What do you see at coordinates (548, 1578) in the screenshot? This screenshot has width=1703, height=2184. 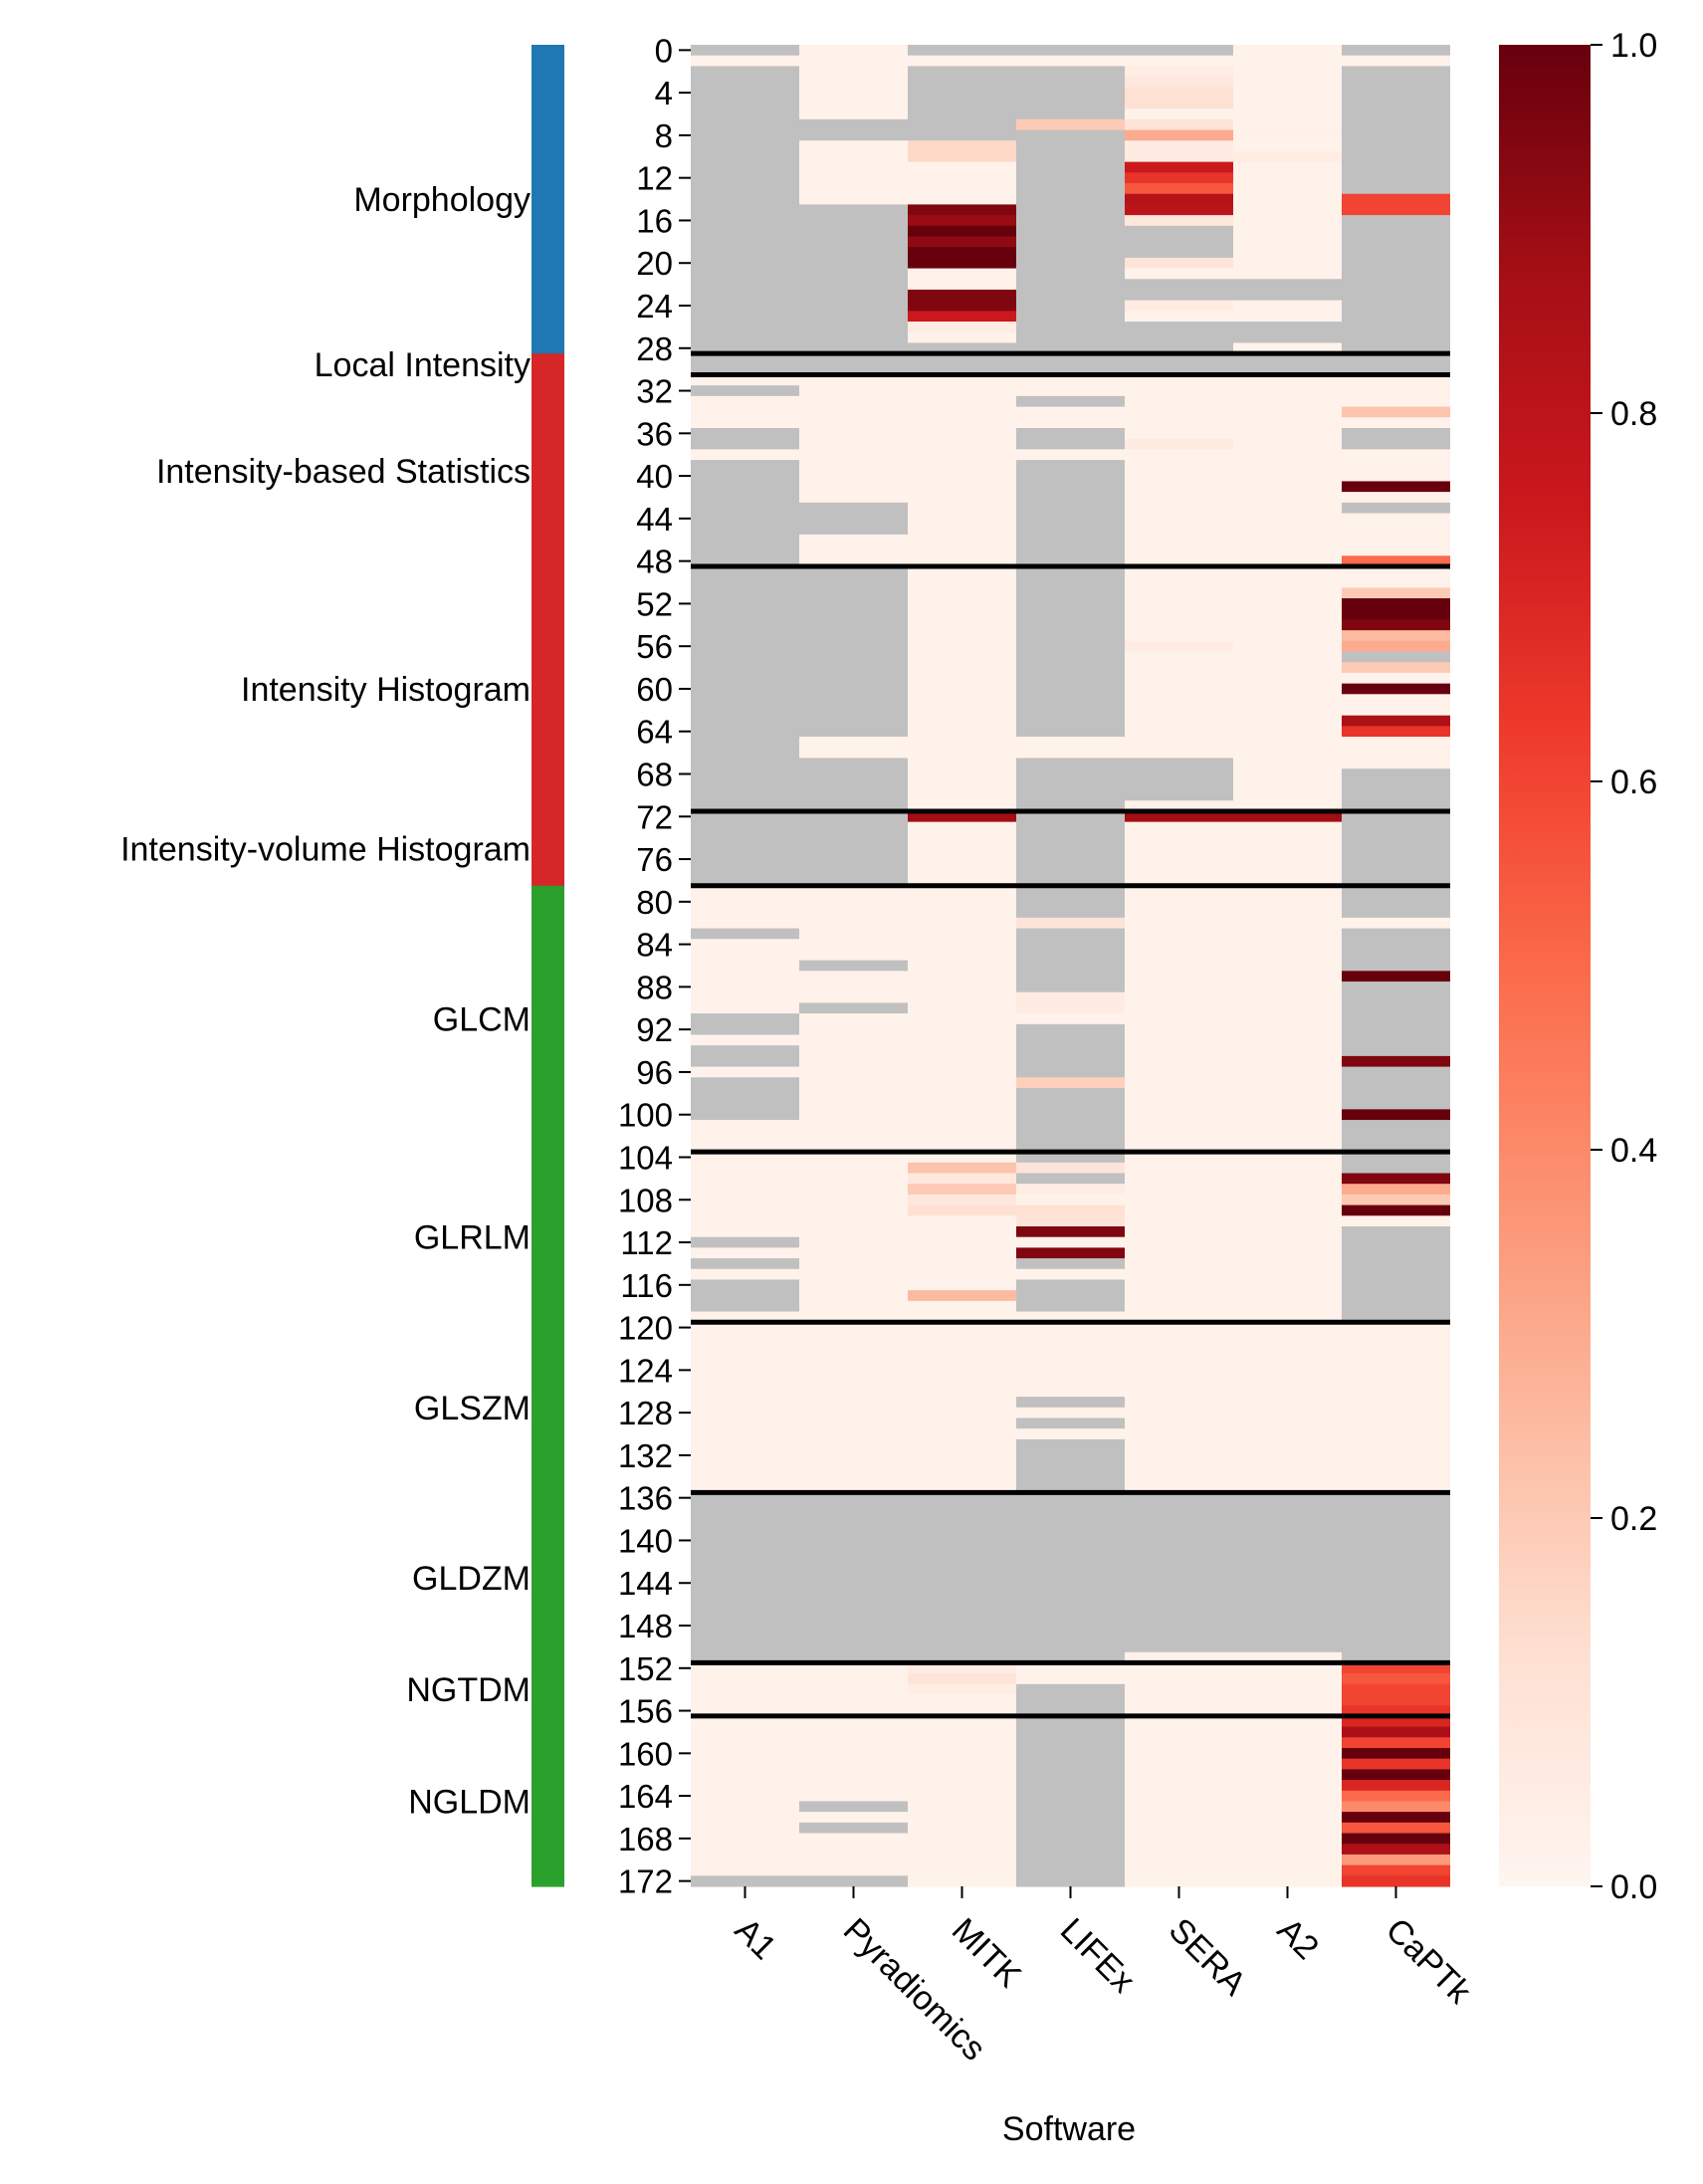 I see `family-segment-gldzm` at bounding box center [548, 1578].